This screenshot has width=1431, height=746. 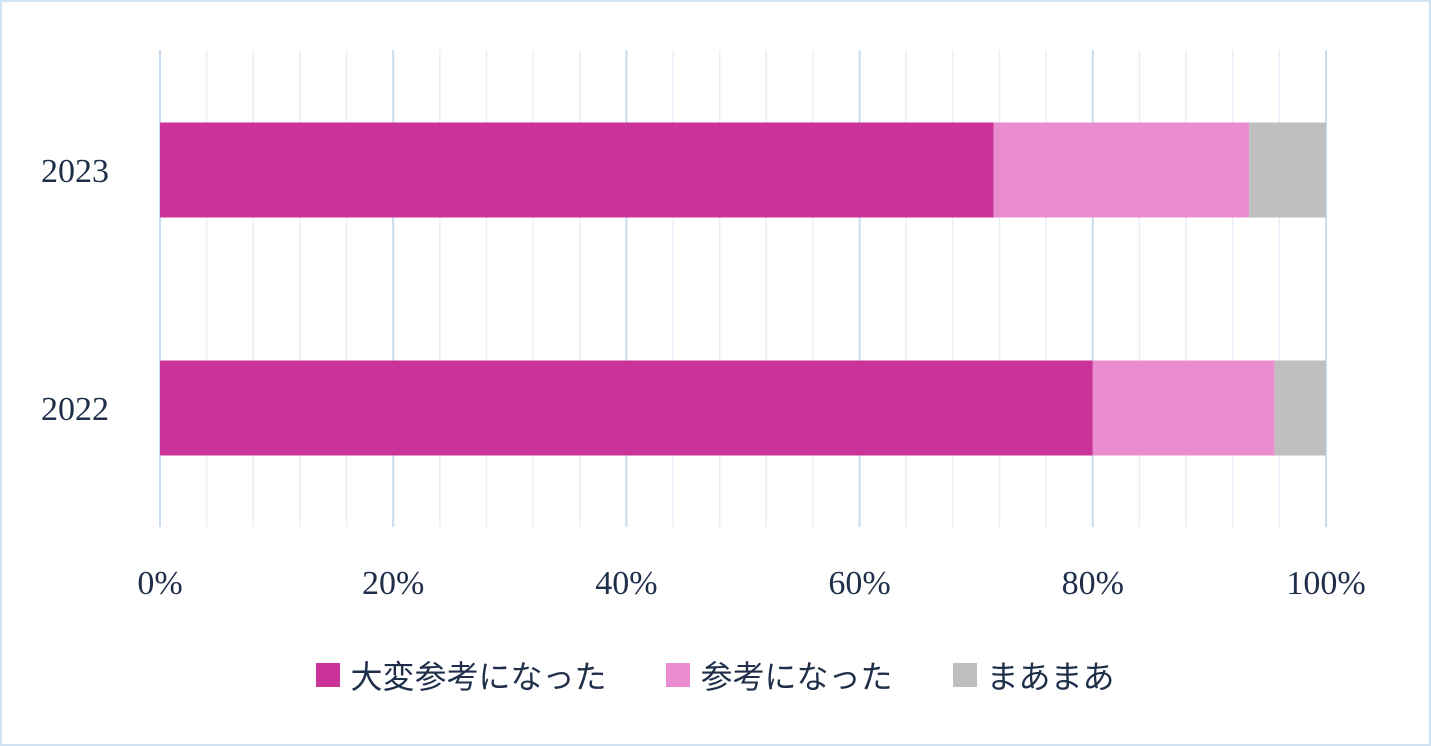 I want to click on legend-label: 参考になった, so click(x=796, y=677).